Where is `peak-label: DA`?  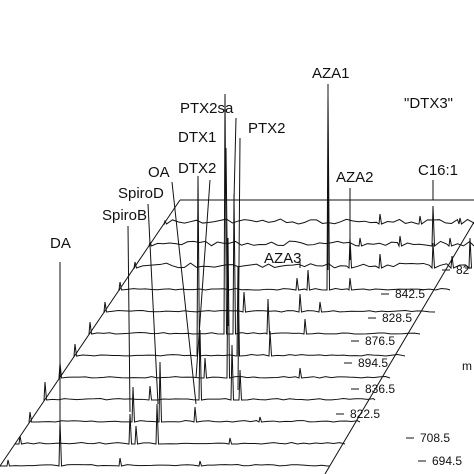 peak-label: DA is located at coordinates (60, 243).